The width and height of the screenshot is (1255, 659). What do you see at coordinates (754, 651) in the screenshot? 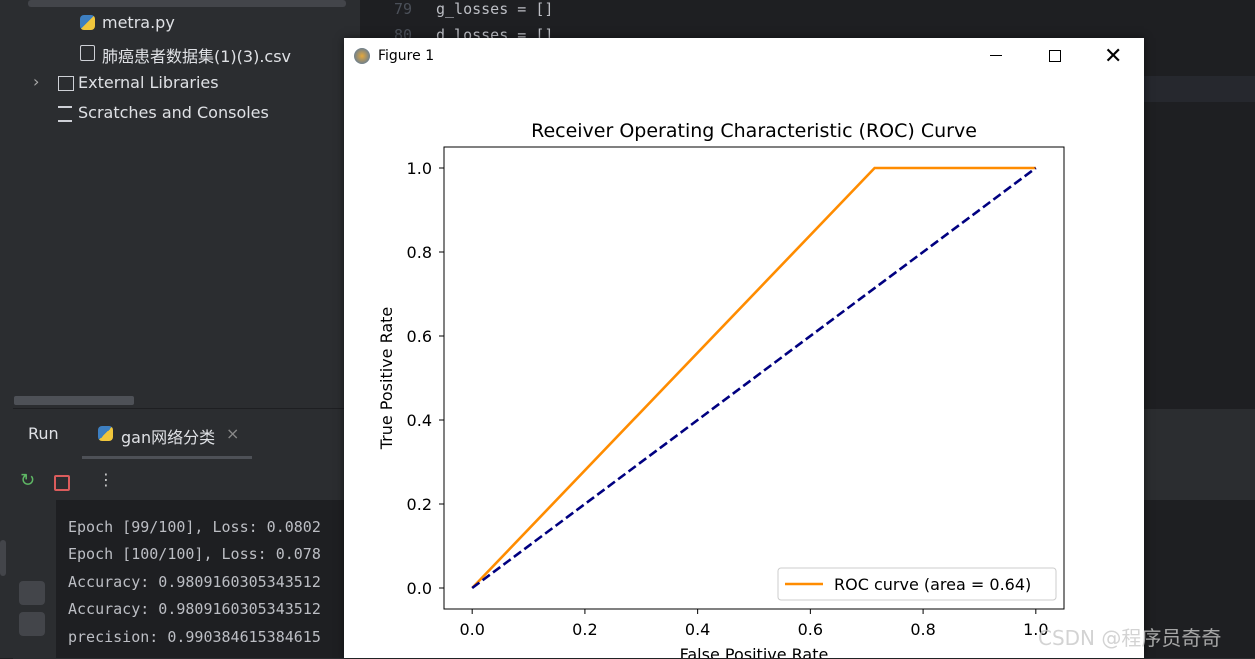
I see `x-axis-label: False Positive Rate` at bounding box center [754, 651].